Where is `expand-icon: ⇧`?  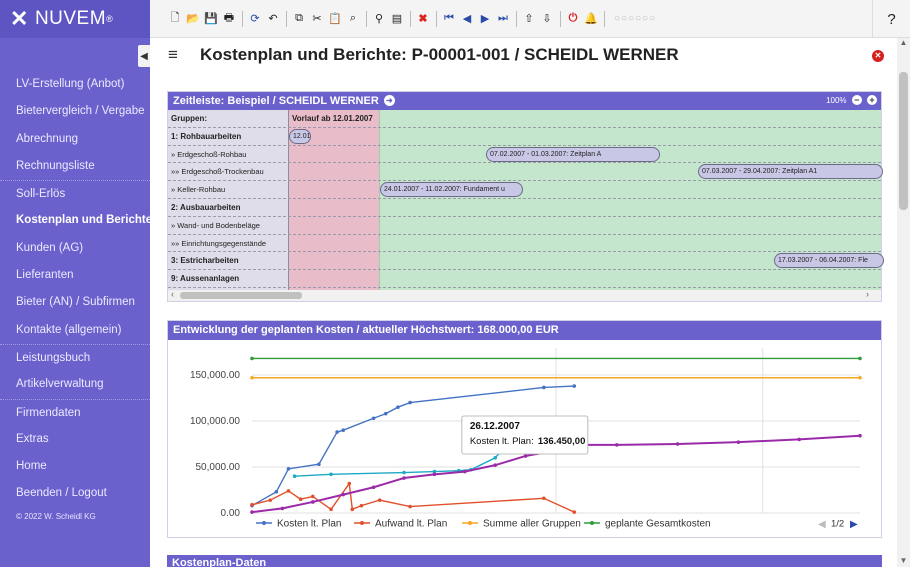 expand-icon: ⇧ is located at coordinates (529, 19).